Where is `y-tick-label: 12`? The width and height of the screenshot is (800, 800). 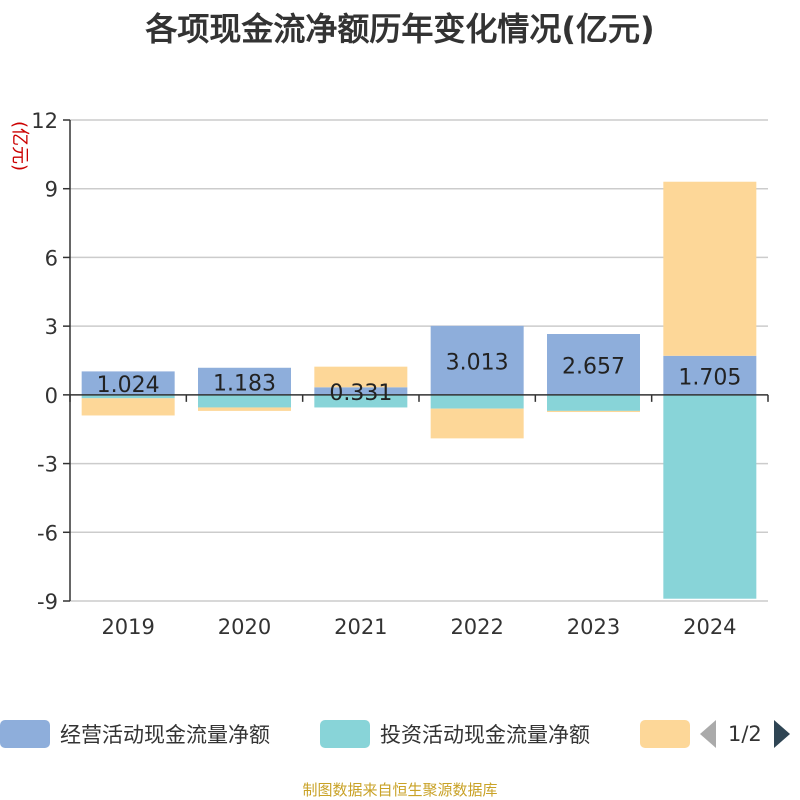
y-tick-label: 12 is located at coordinates (44, 121).